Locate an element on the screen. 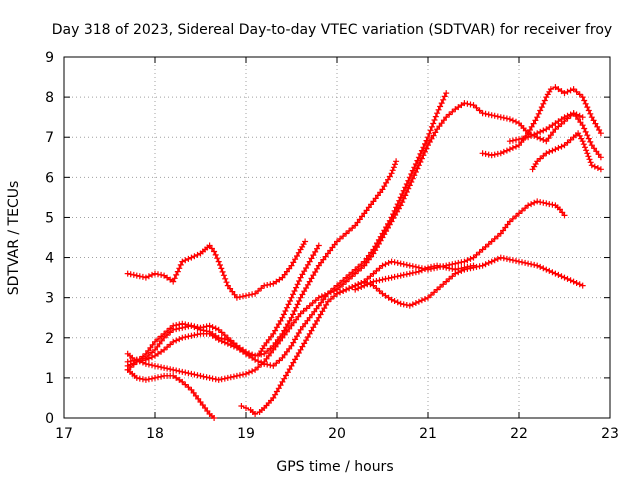 This screenshot has width=640, height=480. x-tick-label: 18 is located at coordinates (155, 434).